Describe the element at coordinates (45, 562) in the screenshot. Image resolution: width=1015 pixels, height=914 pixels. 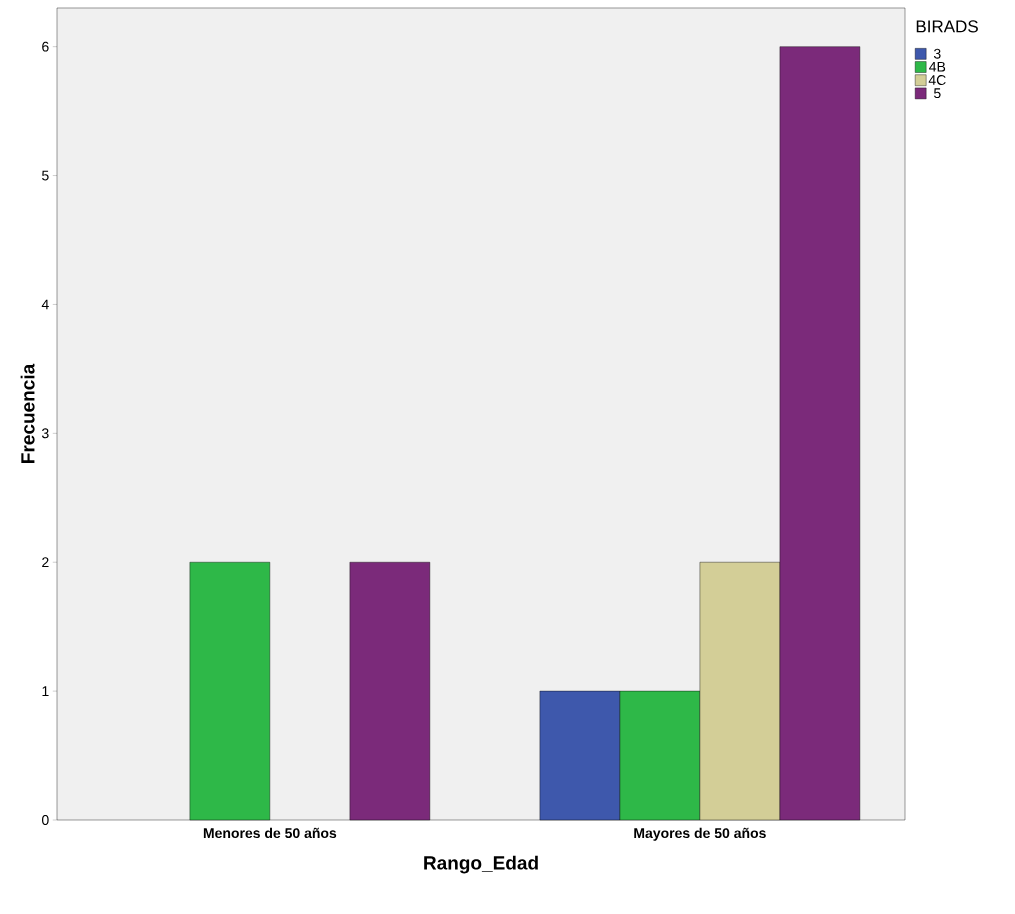
I see `y-tick-label: 2` at that location.